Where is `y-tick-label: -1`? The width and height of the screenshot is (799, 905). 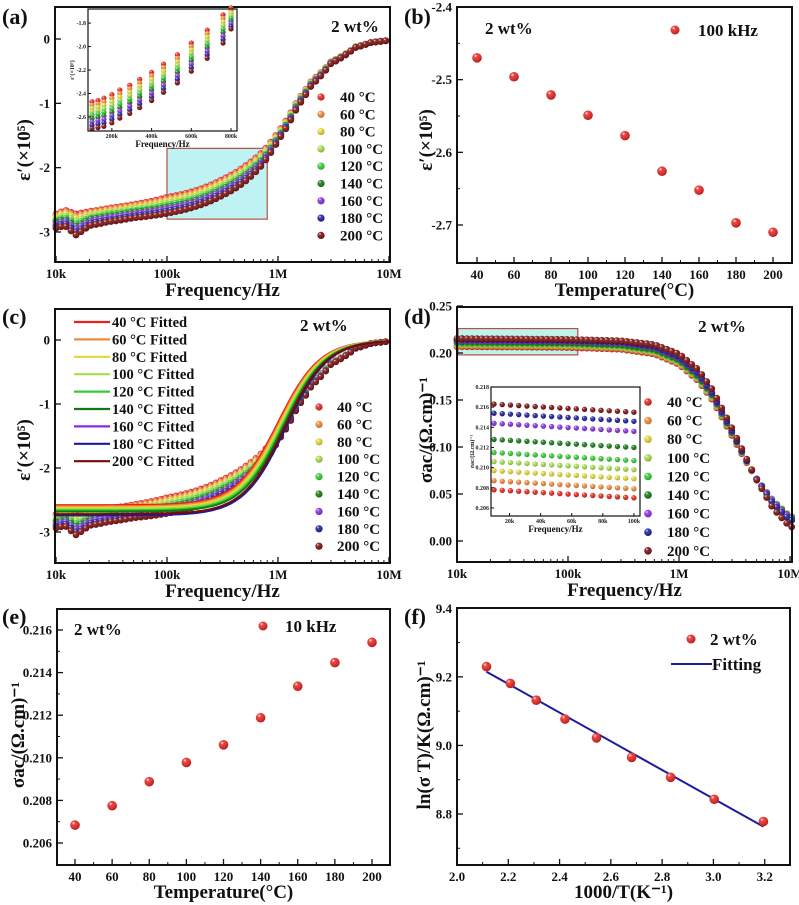
y-tick-label: -1 is located at coordinates (44, 103).